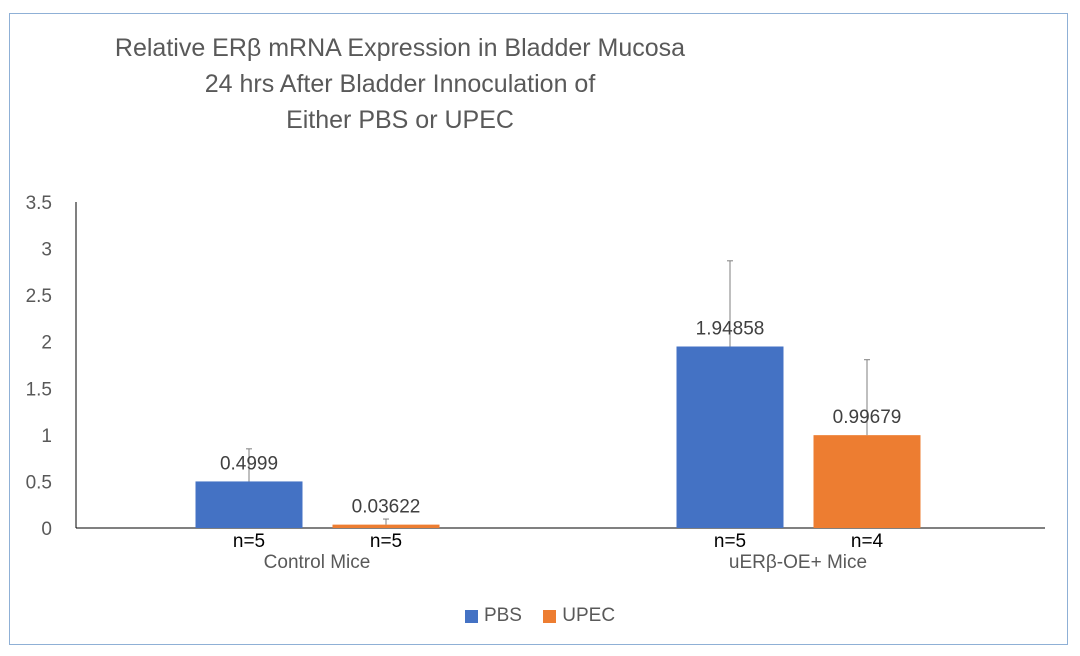  What do you see at coordinates (867, 417) in the screenshot?
I see `data-label-upec-1: 0.99679` at bounding box center [867, 417].